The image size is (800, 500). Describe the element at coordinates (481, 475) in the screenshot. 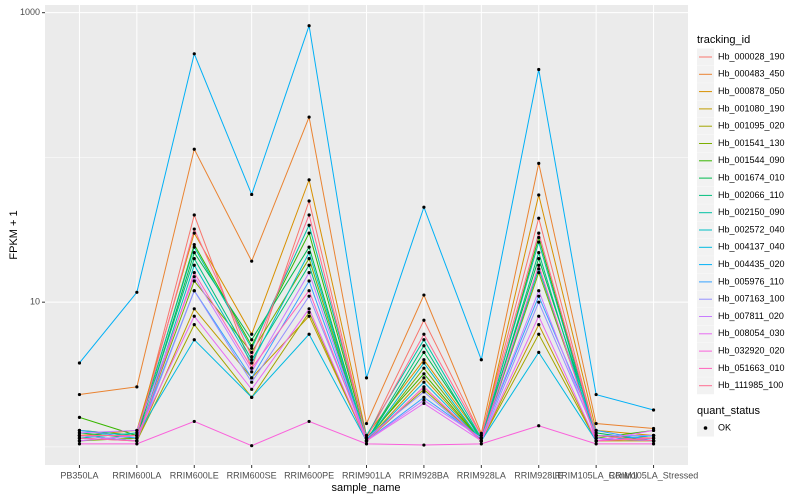

I see `x-tick-label: RRIM928LA` at that location.